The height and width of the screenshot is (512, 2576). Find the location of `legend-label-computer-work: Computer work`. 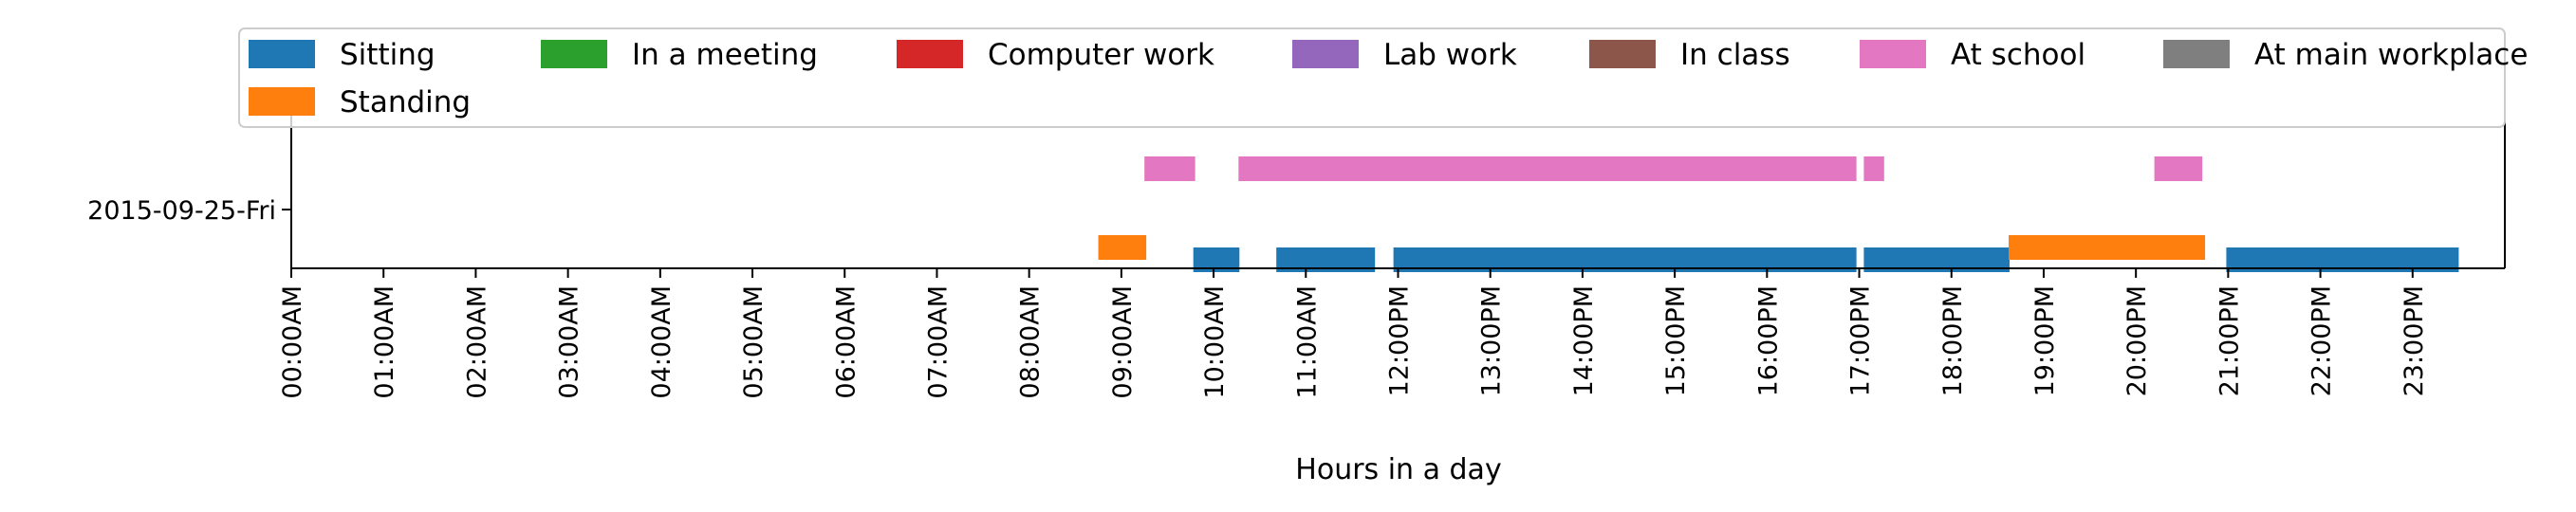

legend-label-computer-work: Computer work is located at coordinates (1101, 55).